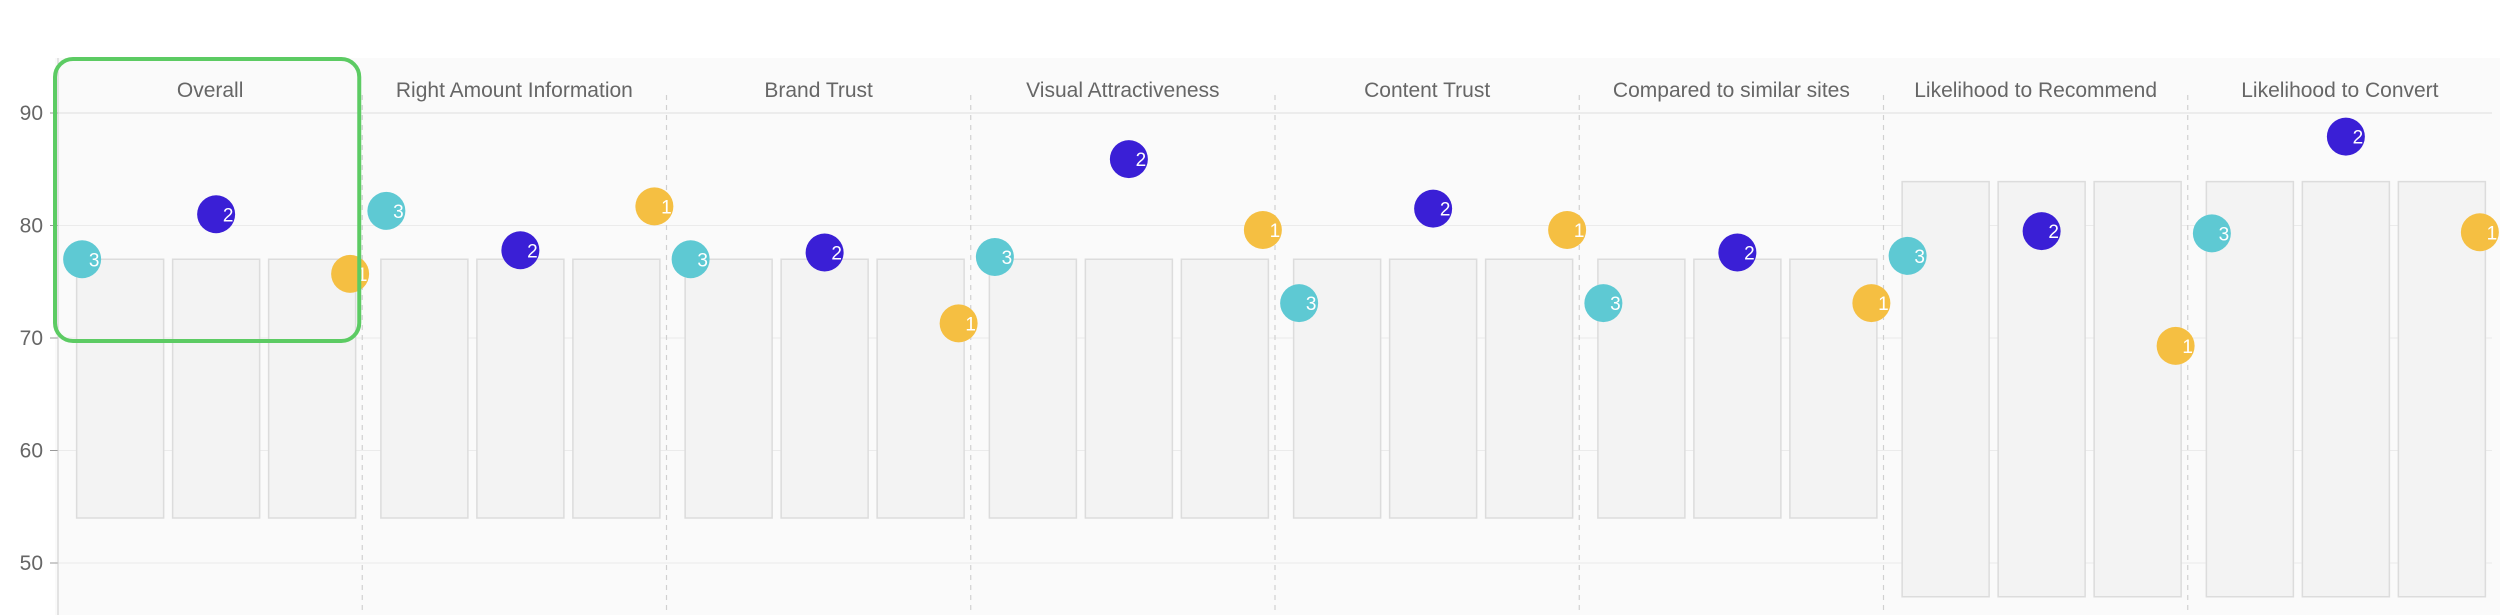 The width and height of the screenshot is (2500, 615). What do you see at coordinates (818, 90) in the screenshot?
I see `panel-title: Brand Trust` at bounding box center [818, 90].